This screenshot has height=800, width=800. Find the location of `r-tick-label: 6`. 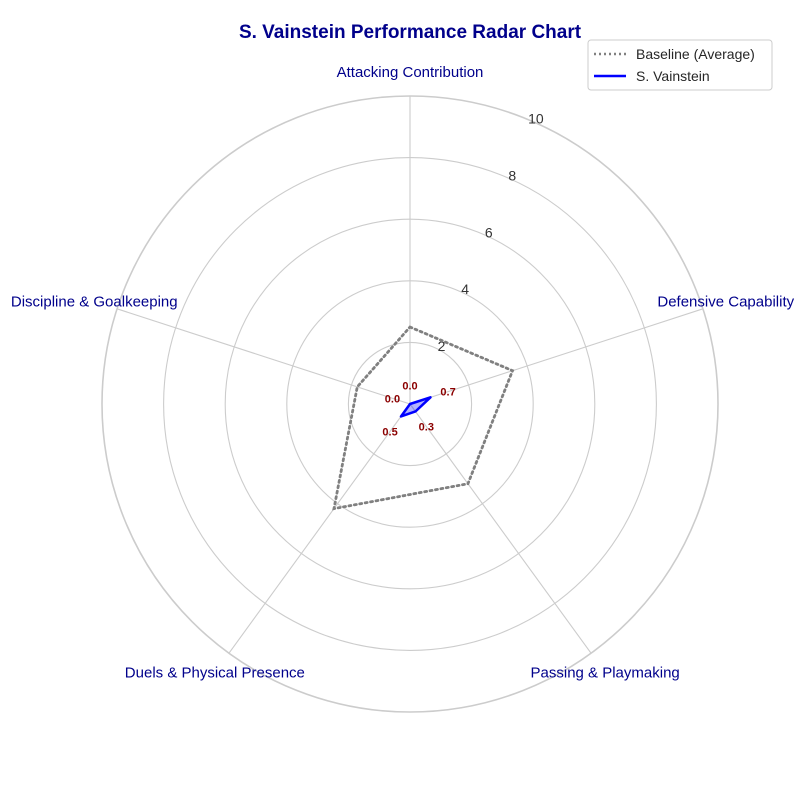

r-tick-label: 6 is located at coordinates (489, 232).